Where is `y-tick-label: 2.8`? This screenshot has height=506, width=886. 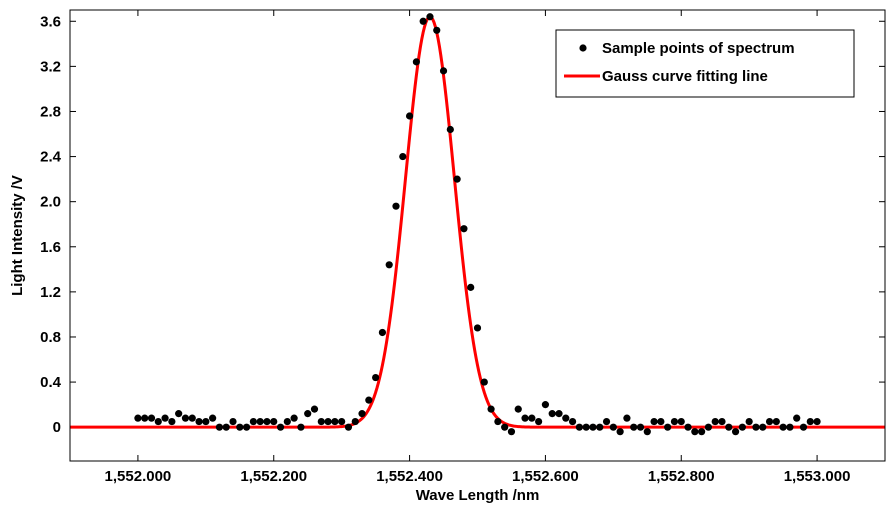
y-tick-label: 2.8 is located at coordinates (50, 111).